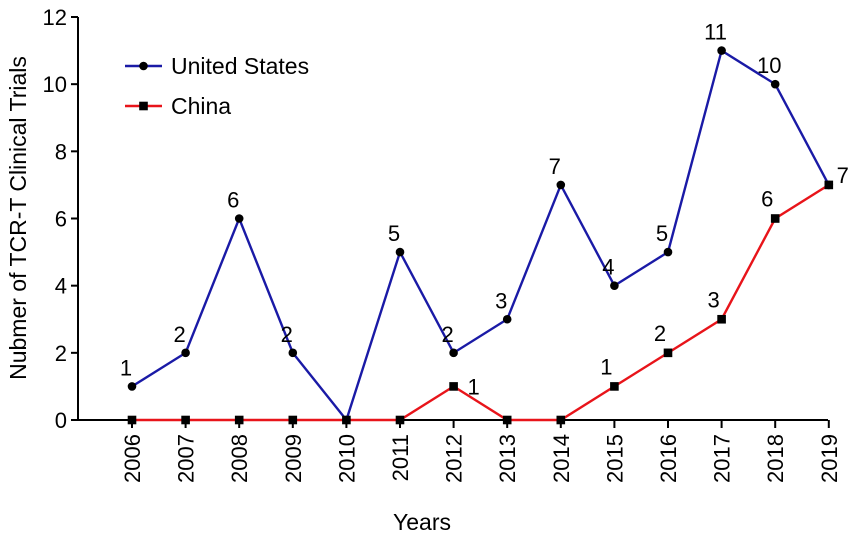 The height and width of the screenshot is (536, 848). What do you see at coordinates (132, 458) in the screenshot?
I see `x-tick-label: 2006` at bounding box center [132, 458].